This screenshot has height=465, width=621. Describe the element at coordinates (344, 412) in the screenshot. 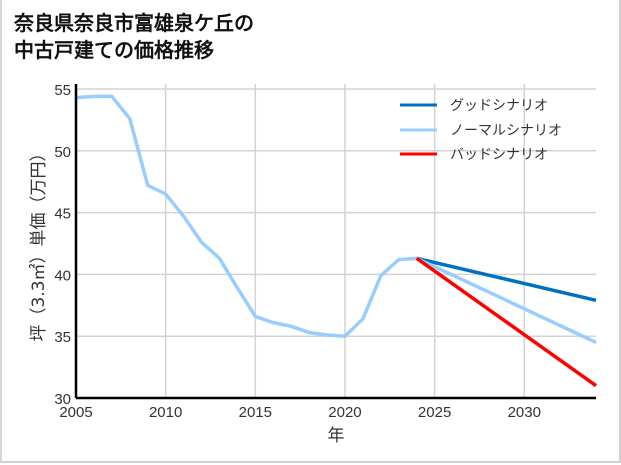

I see `x-tick-label: 2020` at that location.